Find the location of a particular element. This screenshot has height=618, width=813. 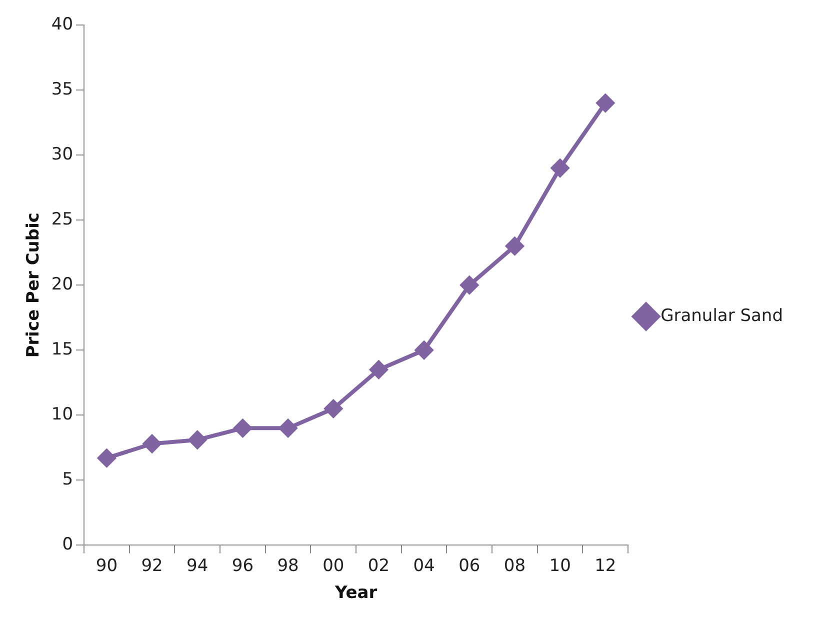

x-tick-label: 94 is located at coordinates (197, 566).